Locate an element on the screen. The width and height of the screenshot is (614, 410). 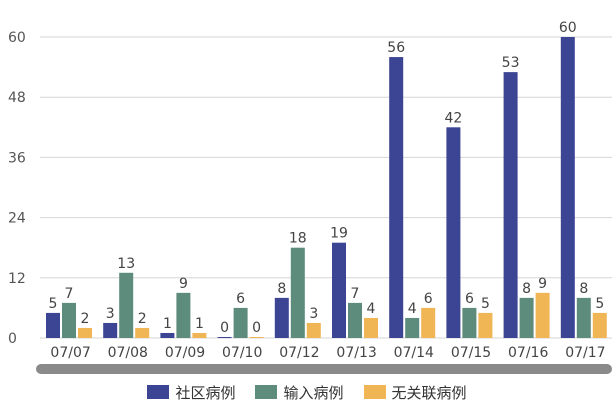
chart-legend: 社区病例 输入病例 无关联病例 is located at coordinates (307, 392).